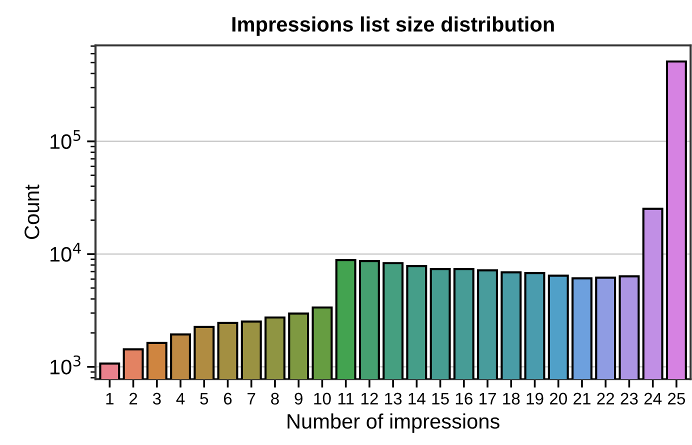  I want to click on x-tick-label: 8, so click(275, 398).